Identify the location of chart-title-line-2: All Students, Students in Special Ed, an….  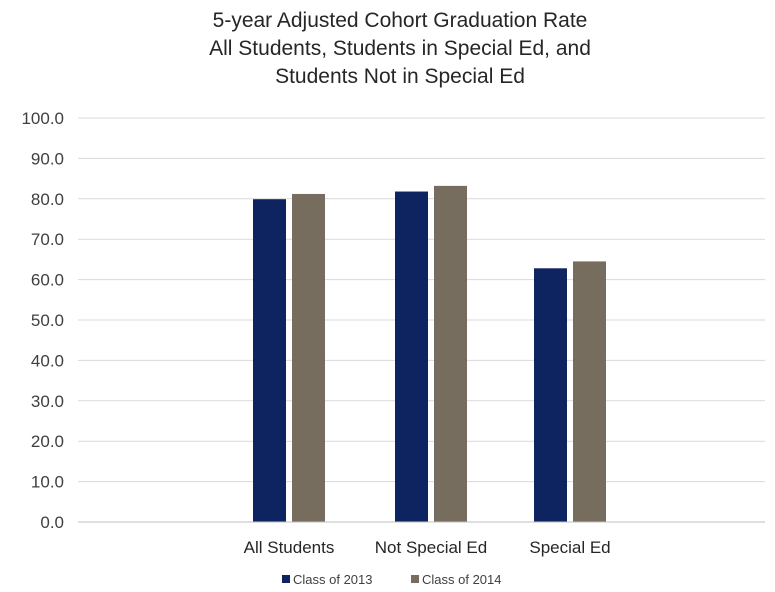
(400, 48).